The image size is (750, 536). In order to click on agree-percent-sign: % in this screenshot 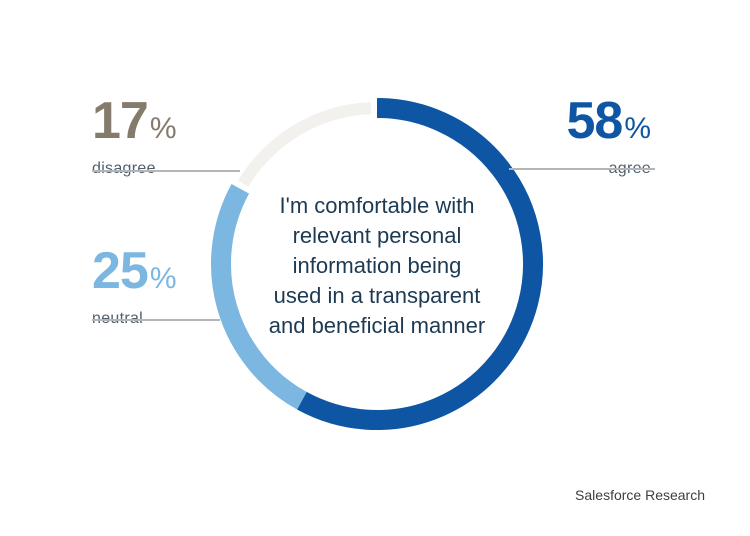, I will do `click(637, 128)`.